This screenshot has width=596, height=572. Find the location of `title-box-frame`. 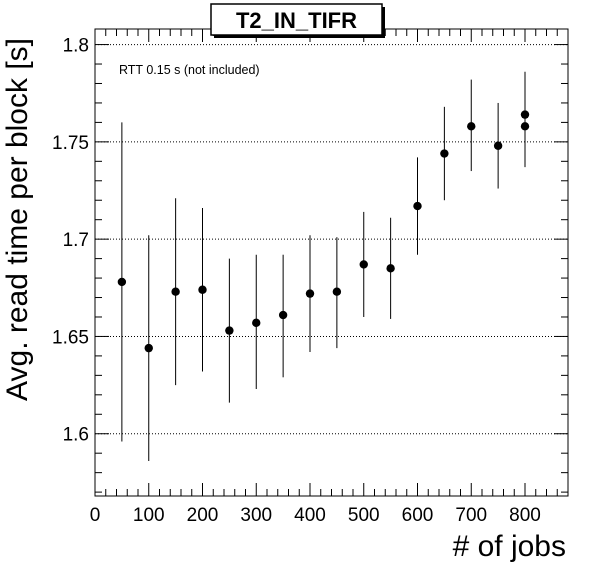

title-box-frame is located at coordinates (296, 19).